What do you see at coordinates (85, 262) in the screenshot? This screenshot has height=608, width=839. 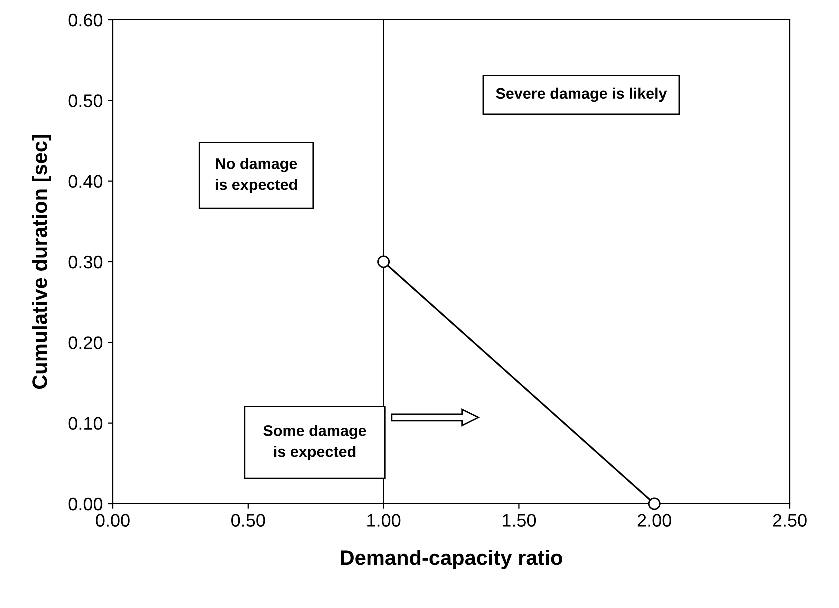 I see `y-tick-label: 0.30` at bounding box center [85, 262].